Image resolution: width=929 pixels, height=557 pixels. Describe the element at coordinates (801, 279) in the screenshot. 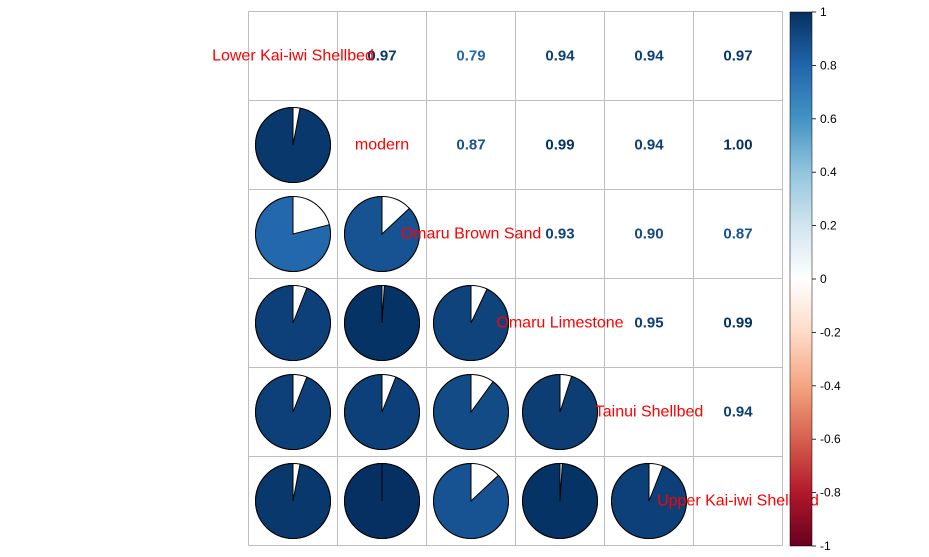

I see `legend-color-bar` at that location.